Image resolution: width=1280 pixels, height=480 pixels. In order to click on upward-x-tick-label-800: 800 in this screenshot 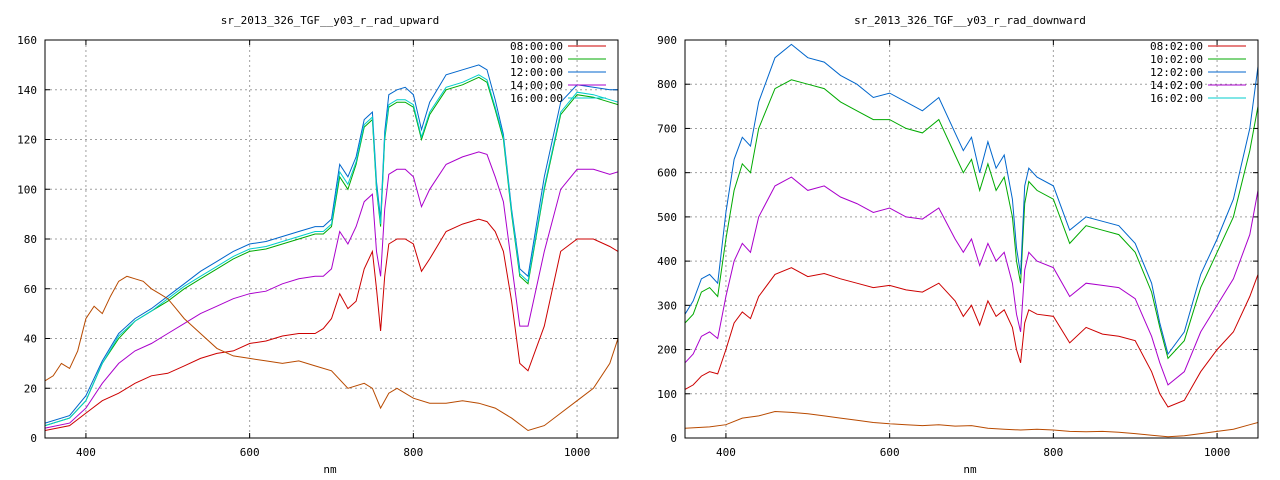, I will do `click(413, 452)`.